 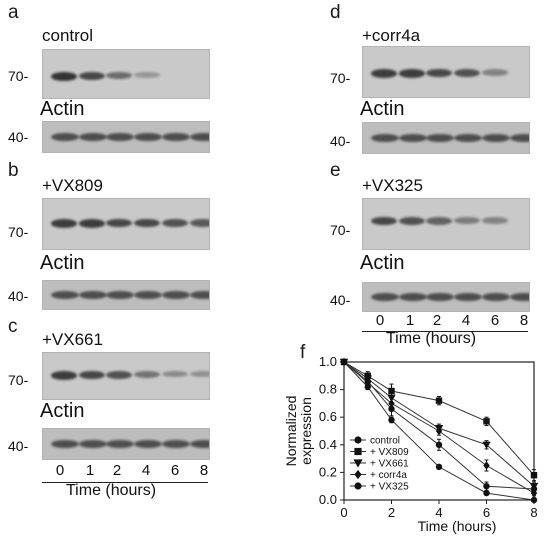 I want to click on x-tick-label: 6, so click(x=486, y=512).